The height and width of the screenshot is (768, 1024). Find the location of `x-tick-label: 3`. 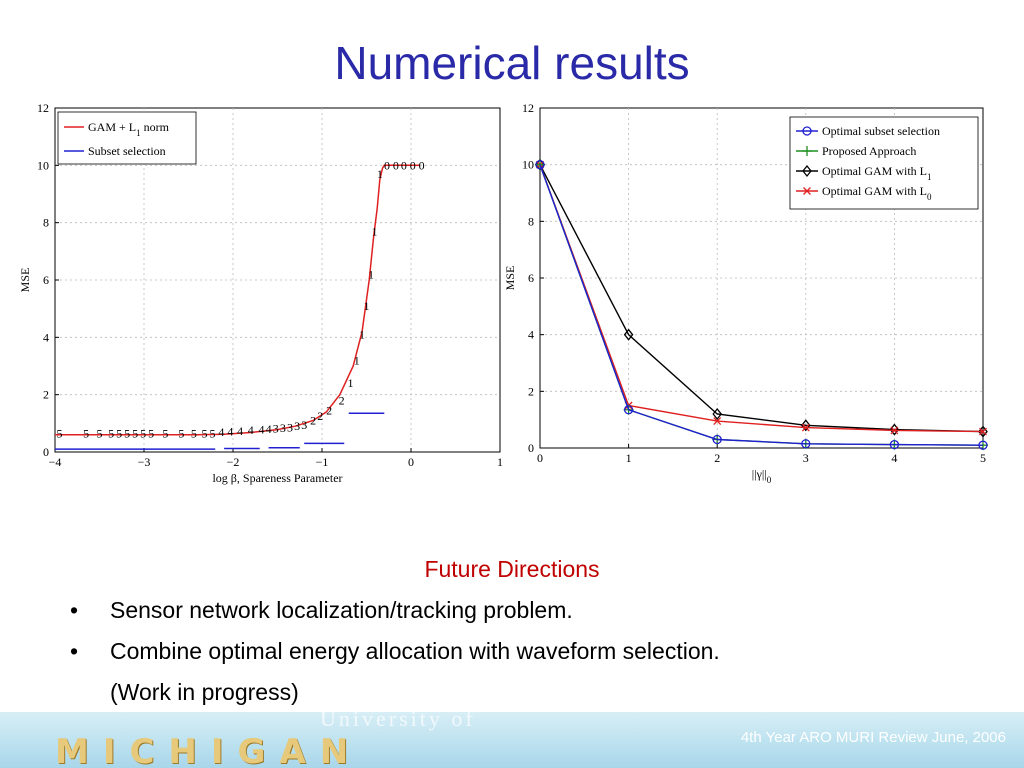

x-tick-label: 3 is located at coordinates (806, 458).